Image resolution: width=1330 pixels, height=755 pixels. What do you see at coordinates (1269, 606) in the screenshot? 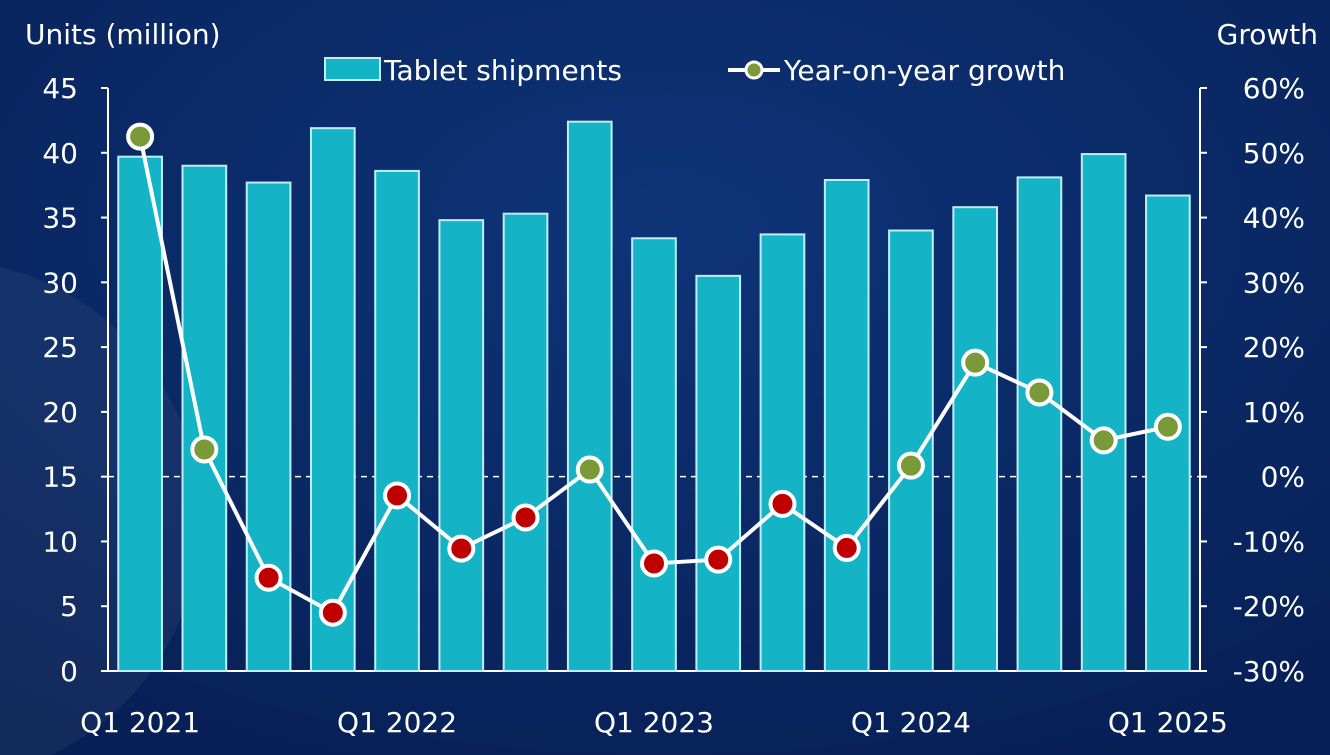
I see `y-tick-label-right: -20%` at bounding box center [1269, 606].